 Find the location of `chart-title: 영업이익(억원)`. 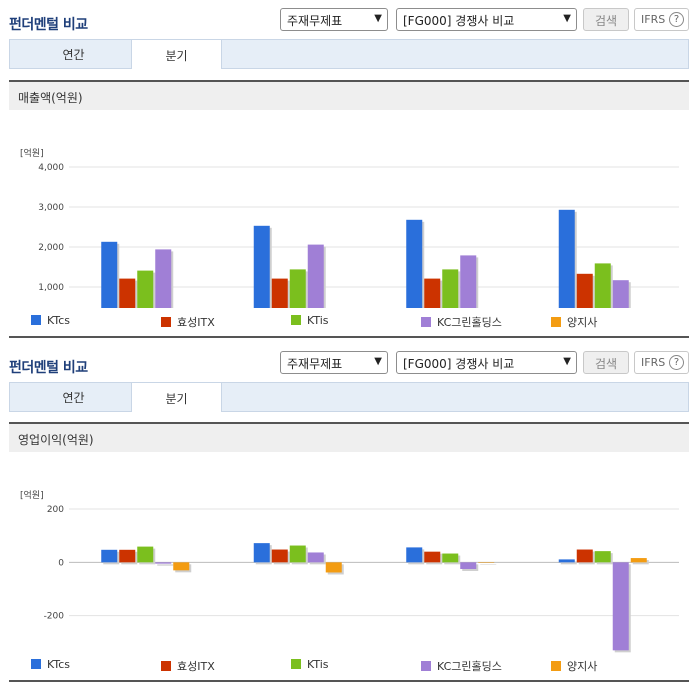

chart-title: 영업이익(억원) is located at coordinates (349, 438).